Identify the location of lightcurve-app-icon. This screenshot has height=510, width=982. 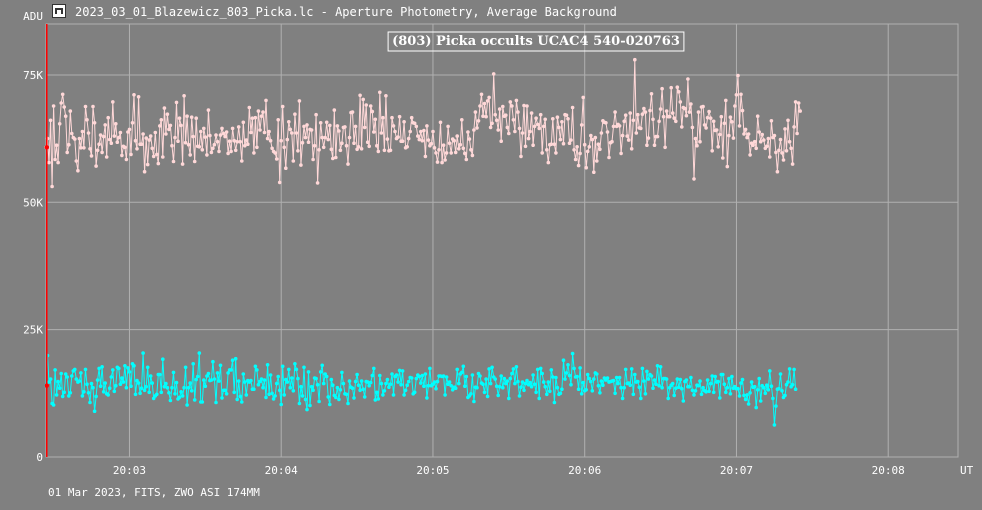
(59, 11).